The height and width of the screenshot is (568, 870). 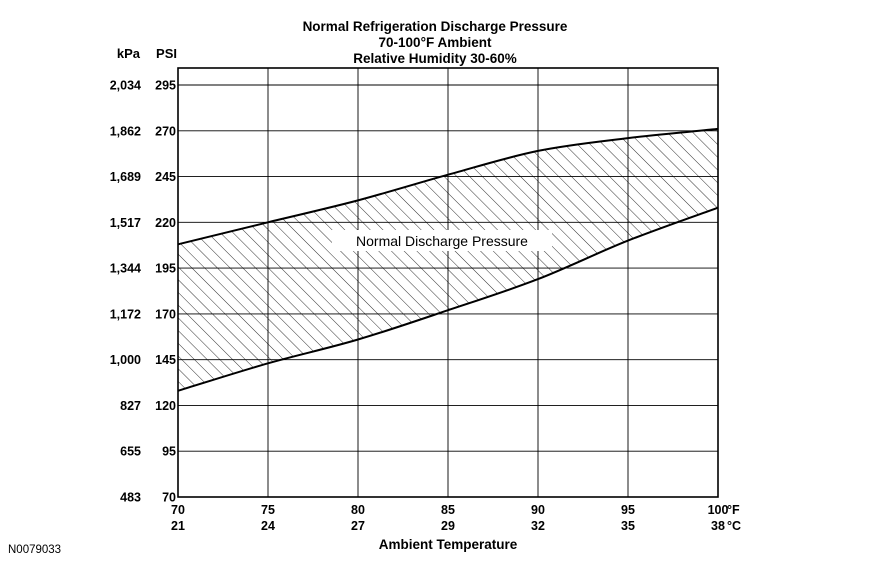 I want to click on x-tick-celsius: 27, so click(x=358, y=526).